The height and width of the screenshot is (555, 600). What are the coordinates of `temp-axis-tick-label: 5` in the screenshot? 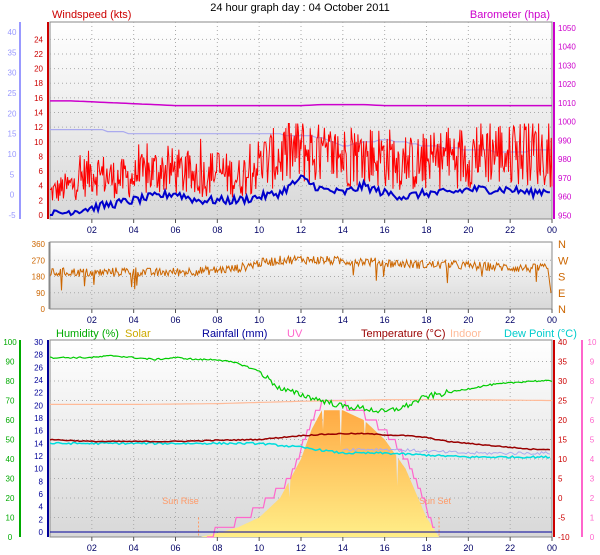 It's located at (560, 479).